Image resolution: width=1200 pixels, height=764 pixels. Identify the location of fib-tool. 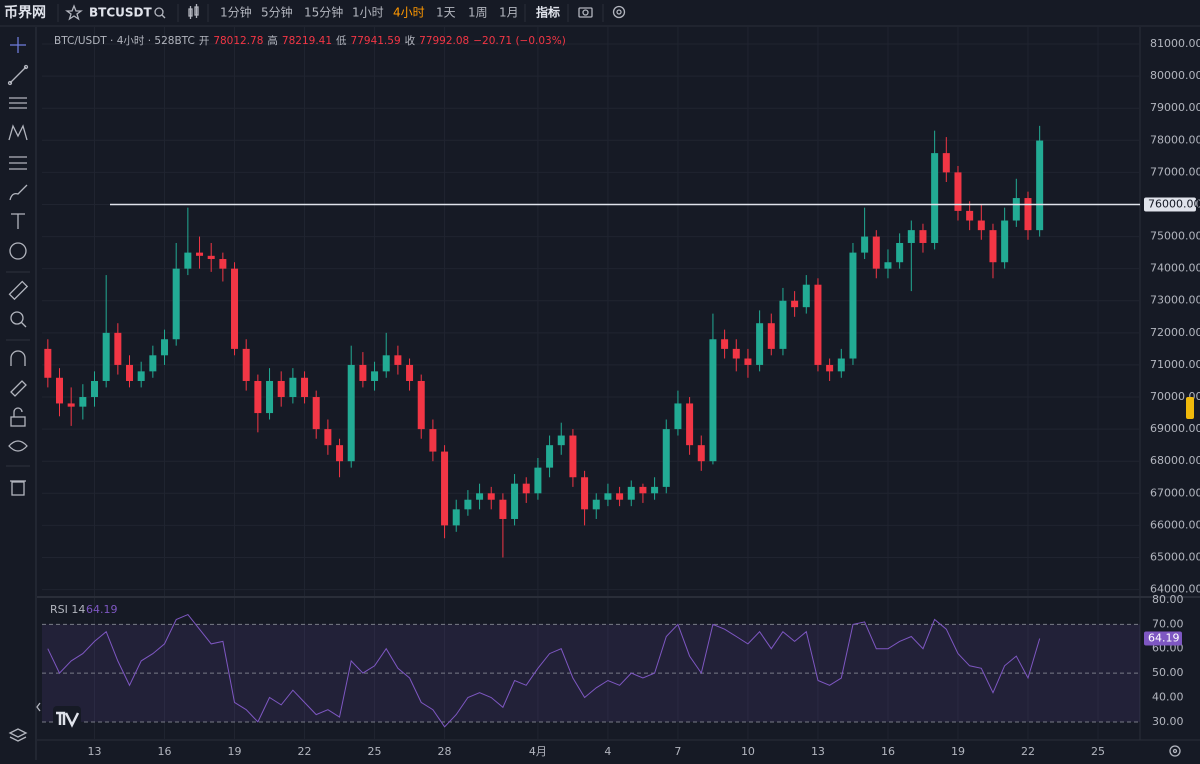
(18, 163).